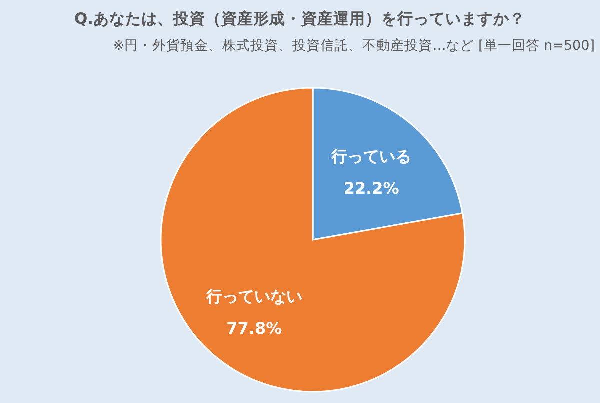 The height and width of the screenshot is (403, 600). I want to click on slice-label: 行っている, so click(371, 156).